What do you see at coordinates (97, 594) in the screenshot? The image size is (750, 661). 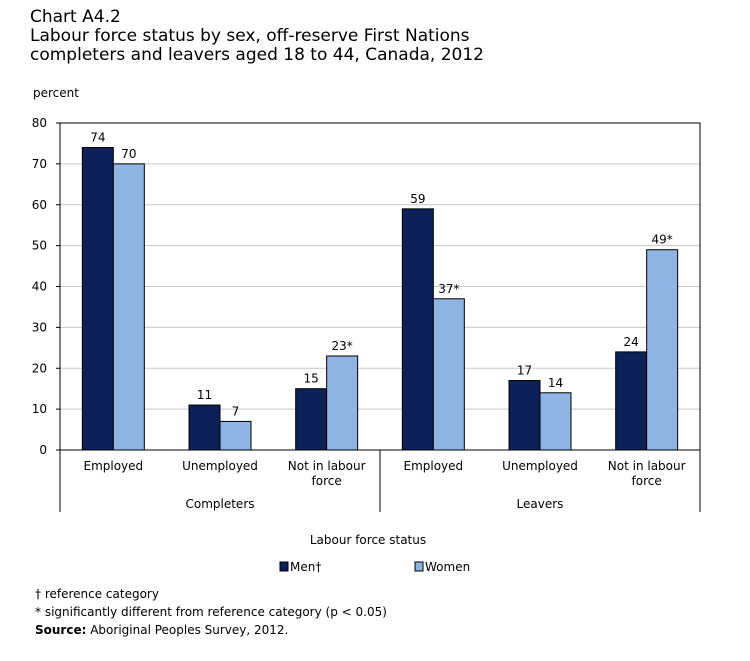 I see `reference-note: † reference category` at bounding box center [97, 594].